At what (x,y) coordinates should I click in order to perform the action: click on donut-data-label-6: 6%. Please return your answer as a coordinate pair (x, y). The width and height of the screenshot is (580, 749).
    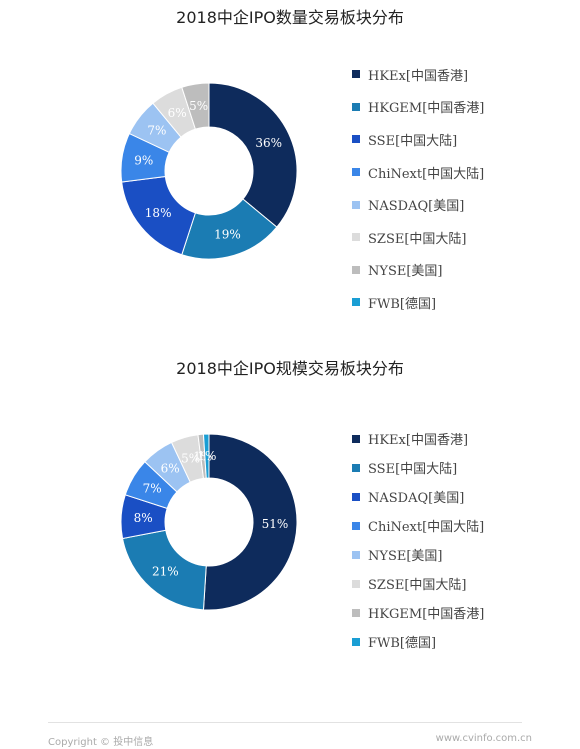
    Looking at the image, I should click on (177, 113).